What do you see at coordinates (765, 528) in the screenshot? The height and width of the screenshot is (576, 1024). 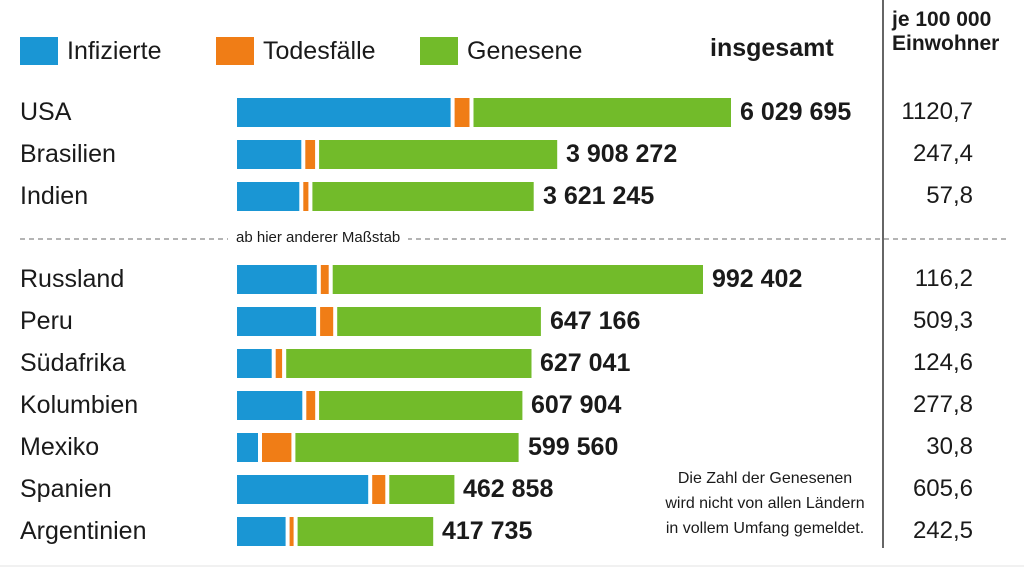 I see `footnote-line3: in vollem Umfang gemeldet.` at bounding box center [765, 528].